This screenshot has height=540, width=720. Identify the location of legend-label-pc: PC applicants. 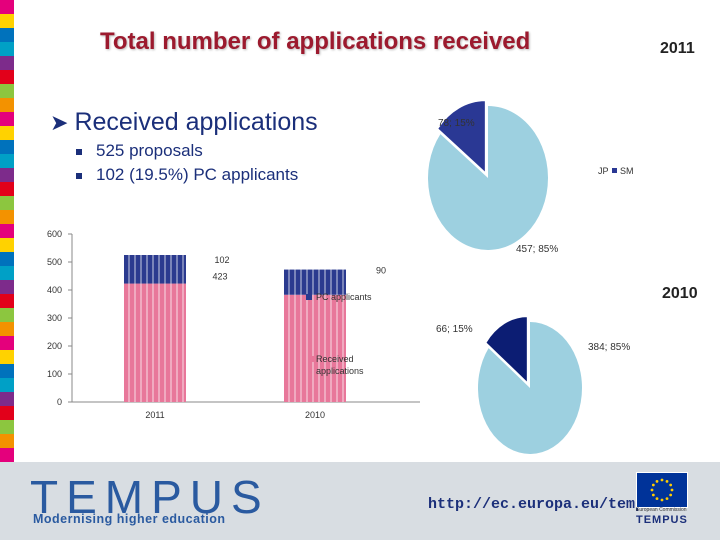
(344, 297).